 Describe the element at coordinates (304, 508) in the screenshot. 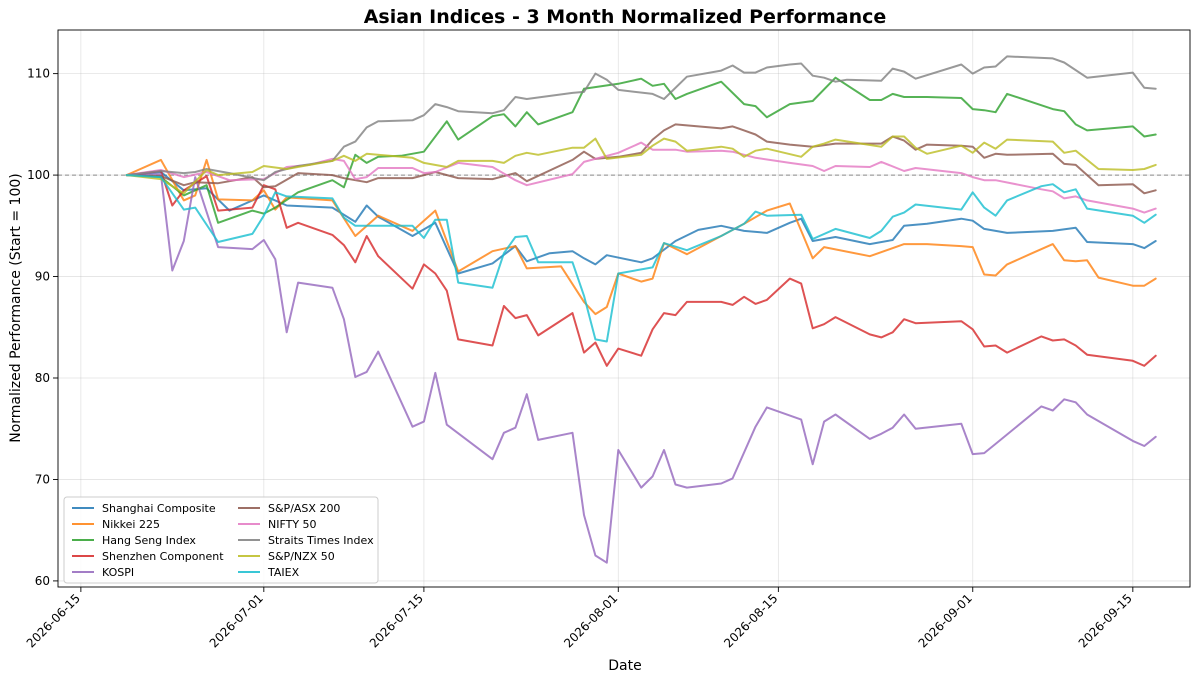

I see `legend-entry: S&P/ASX 200` at that location.